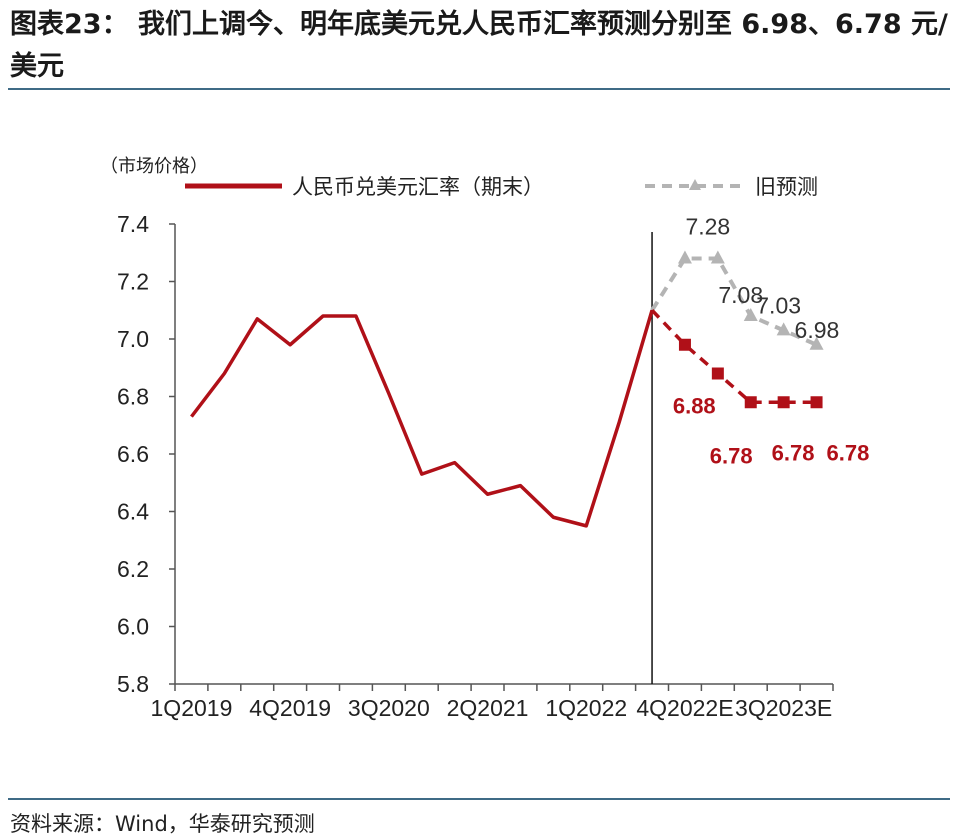 The height and width of the screenshot is (840, 967). Describe the element at coordinates (290, 708) in the screenshot. I see `x-tick-label: 4Q2019` at that location.